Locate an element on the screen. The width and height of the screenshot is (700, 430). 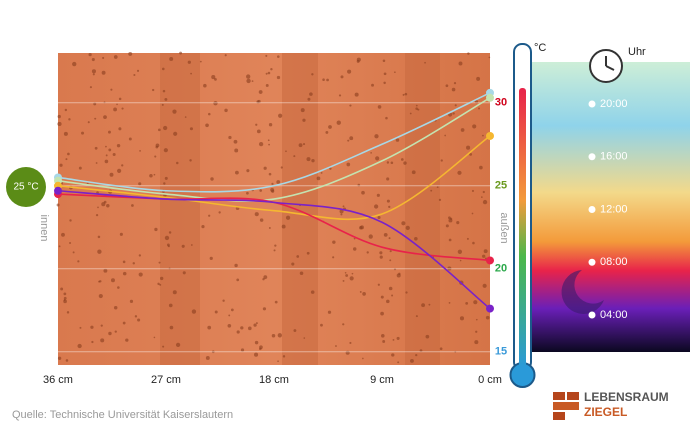
clock-icon is located at coordinates (606, 66).